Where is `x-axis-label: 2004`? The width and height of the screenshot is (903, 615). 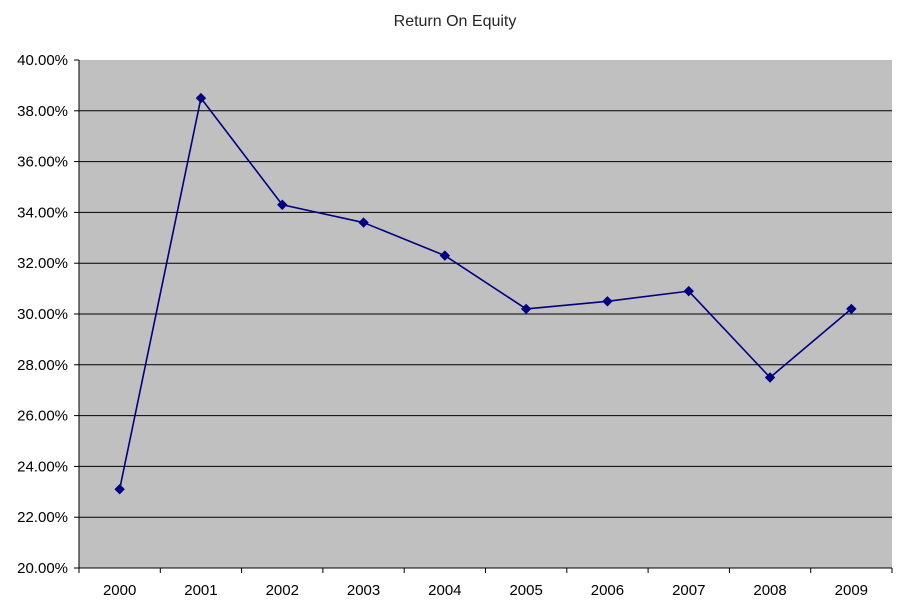
x-axis-label: 2004 is located at coordinates (444, 590).